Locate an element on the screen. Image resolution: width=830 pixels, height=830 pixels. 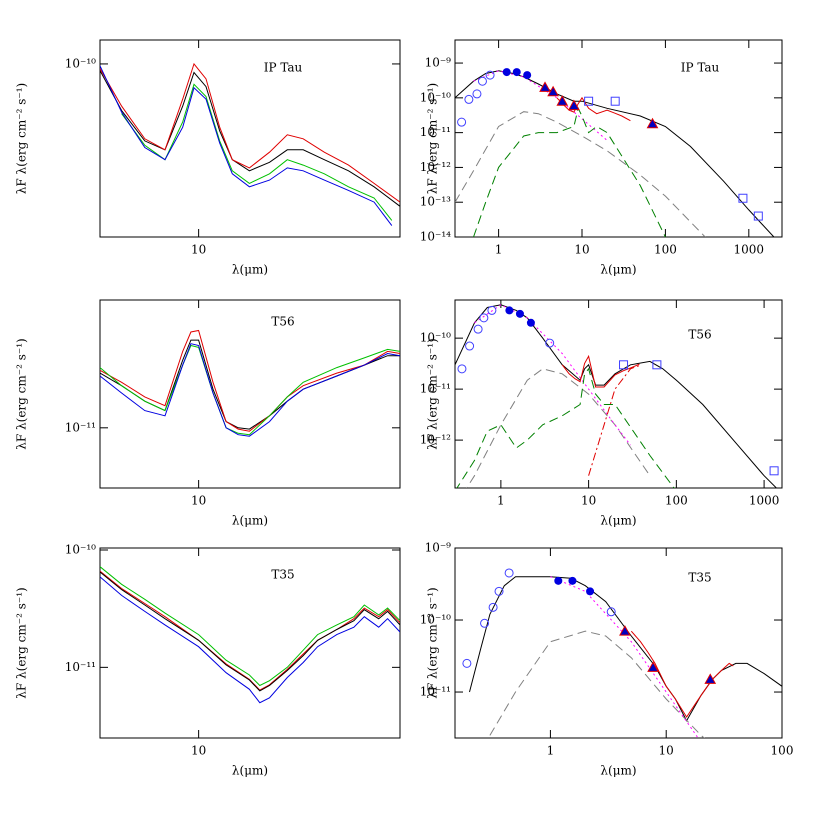
y-tick-label: 10⁻¹³ is located at coordinates (435, 202).